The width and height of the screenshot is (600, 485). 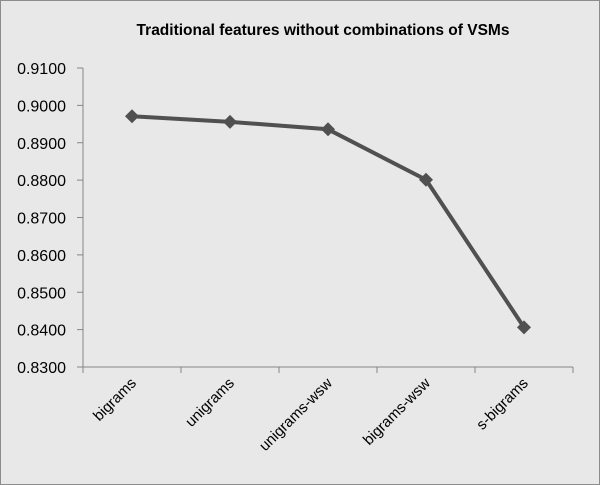 What do you see at coordinates (296, 415) in the screenshot?
I see `x-tick-label: unigrams-wsw` at bounding box center [296, 415].